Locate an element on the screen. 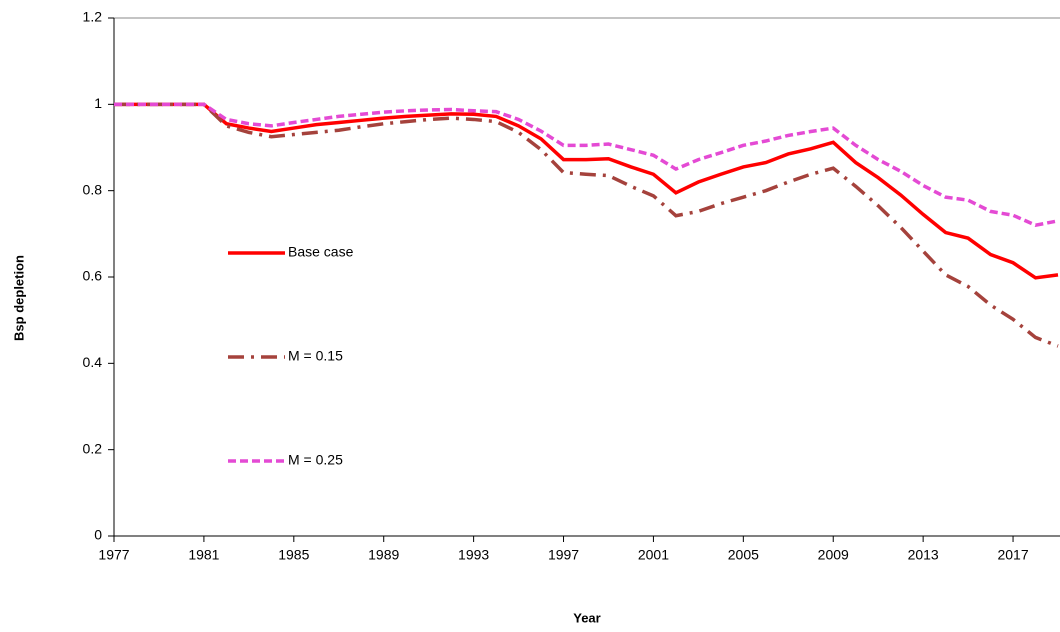  y-tick-label: 1 is located at coordinates (98, 103).